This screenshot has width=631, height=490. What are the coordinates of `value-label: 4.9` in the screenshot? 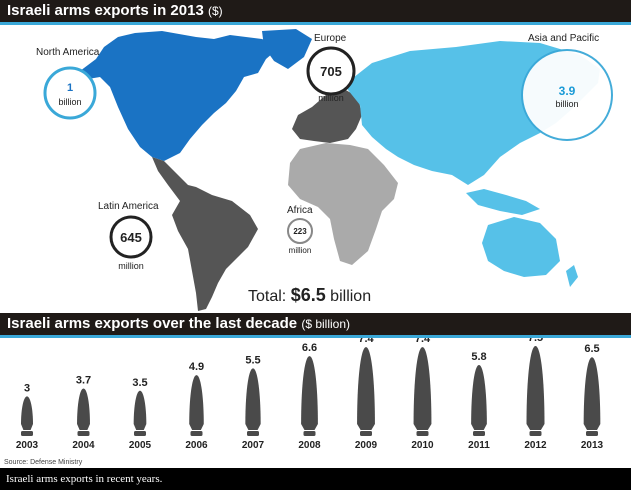 It's located at (196, 367).